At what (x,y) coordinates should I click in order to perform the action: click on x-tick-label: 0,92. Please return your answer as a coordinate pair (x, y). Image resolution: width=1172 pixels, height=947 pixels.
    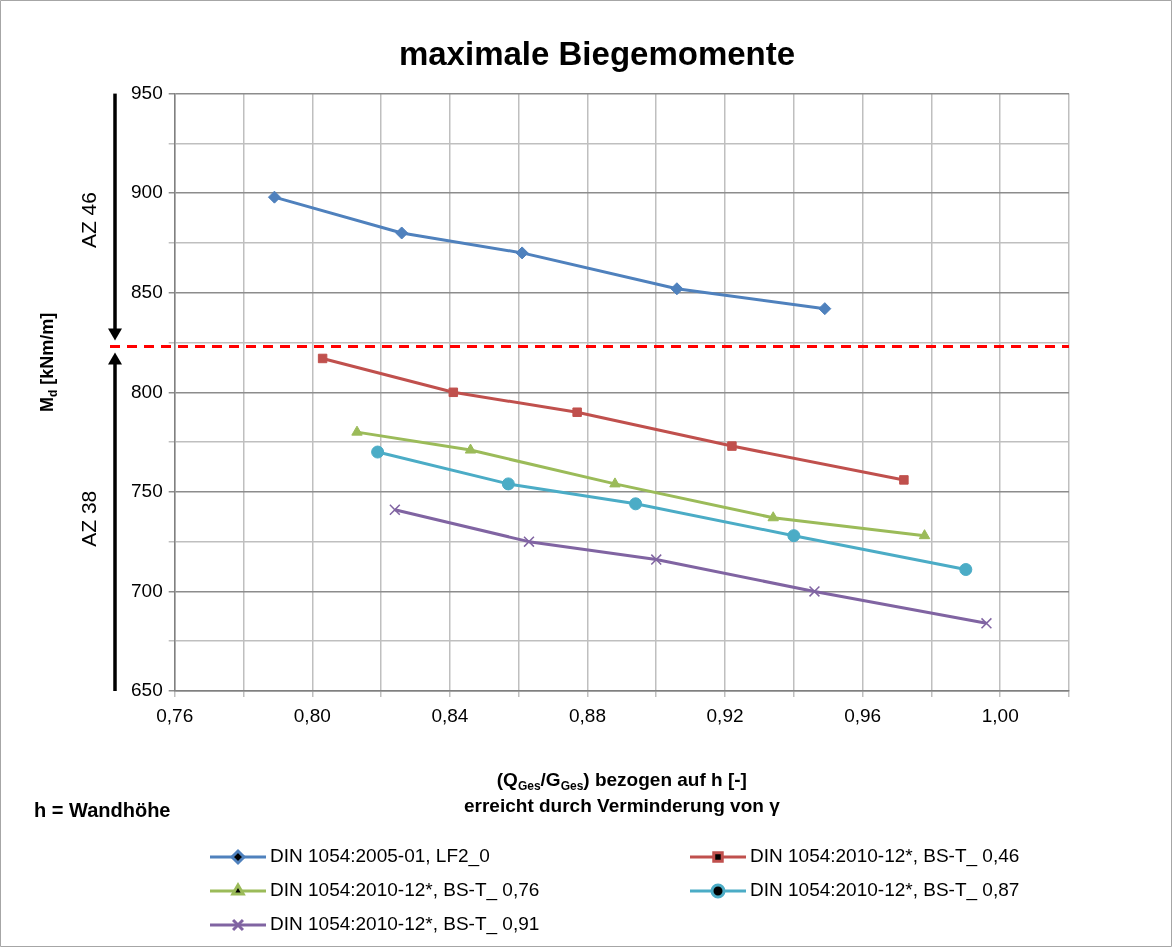
    Looking at the image, I should click on (725, 715).